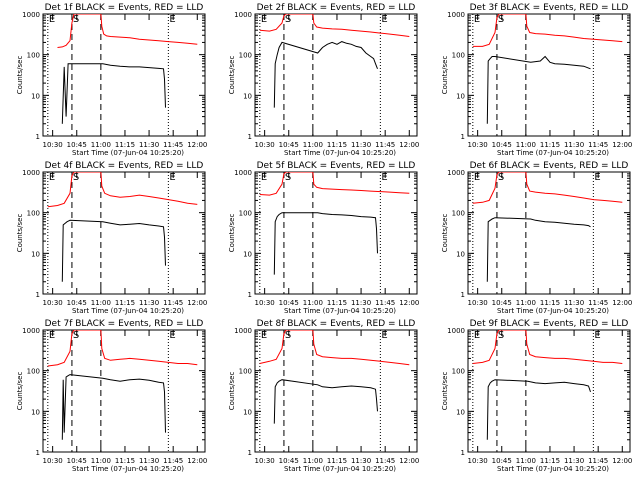 The width and height of the screenshot is (640, 480). Describe the element at coordinates (549, 324) in the screenshot. I see `panel-title: Det 9f BLACK = Events, RED = LLD` at that location.